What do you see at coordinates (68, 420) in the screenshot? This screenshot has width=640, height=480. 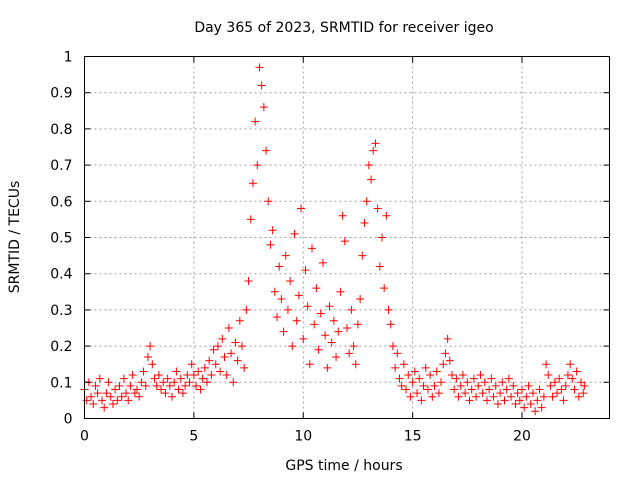 I see `y-tick-label: 0` at bounding box center [68, 420].